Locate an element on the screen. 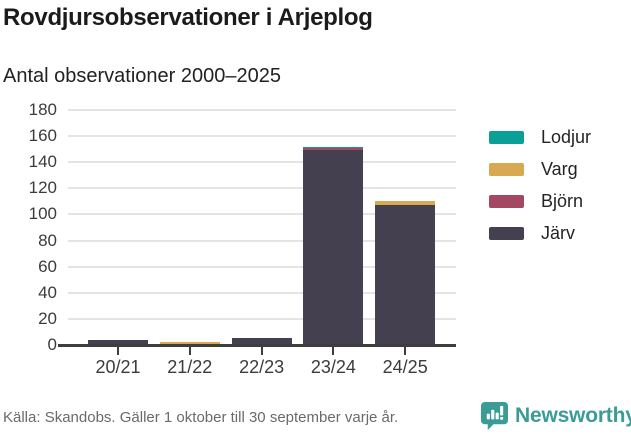  legend-item-varg: Varg is located at coordinates (540, 169).